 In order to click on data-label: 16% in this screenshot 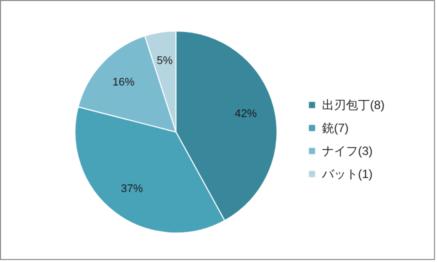, I will do `click(123, 82)`.